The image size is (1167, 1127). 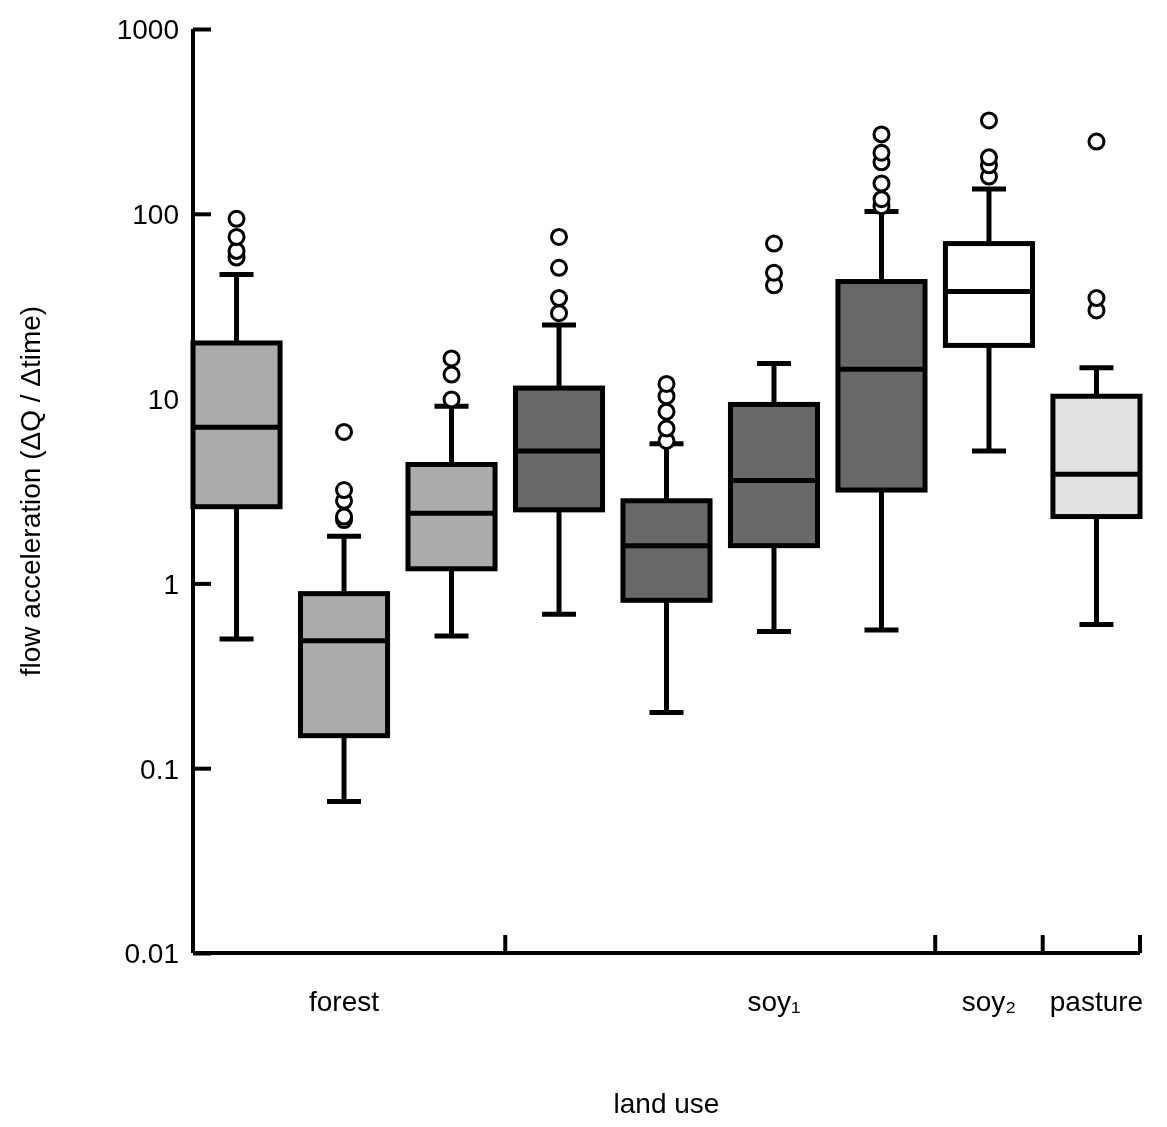 What do you see at coordinates (155, 215) in the screenshot?
I see `y-tick-label: 100` at bounding box center [155, 215].